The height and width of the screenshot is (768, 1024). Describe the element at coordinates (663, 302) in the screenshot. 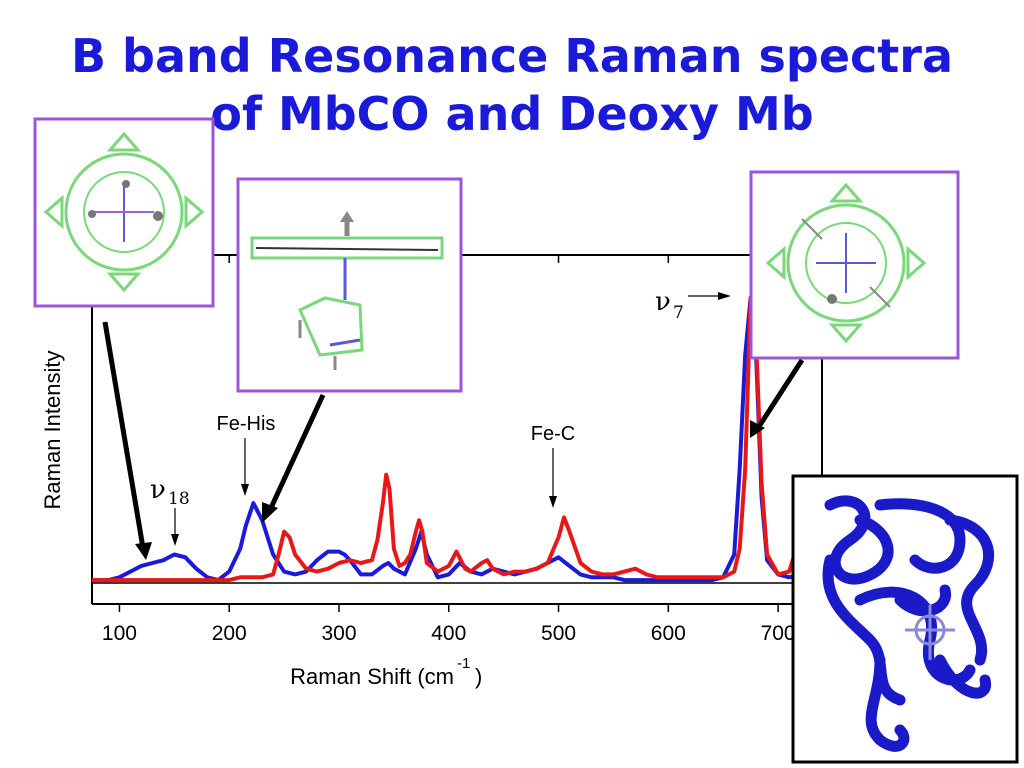

I see `annotation-nu7-symbol: ν` at that location.